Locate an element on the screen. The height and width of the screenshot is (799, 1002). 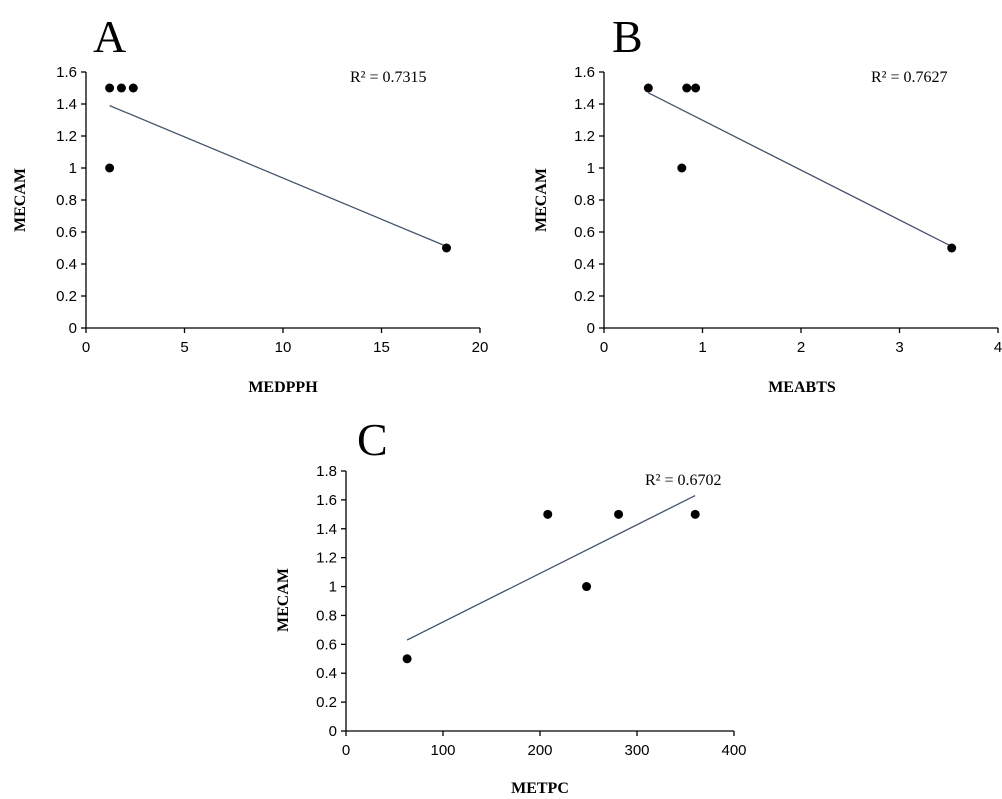
panel-b-r2-label: R² = 0.7627 is located at coordinates (909, 77).